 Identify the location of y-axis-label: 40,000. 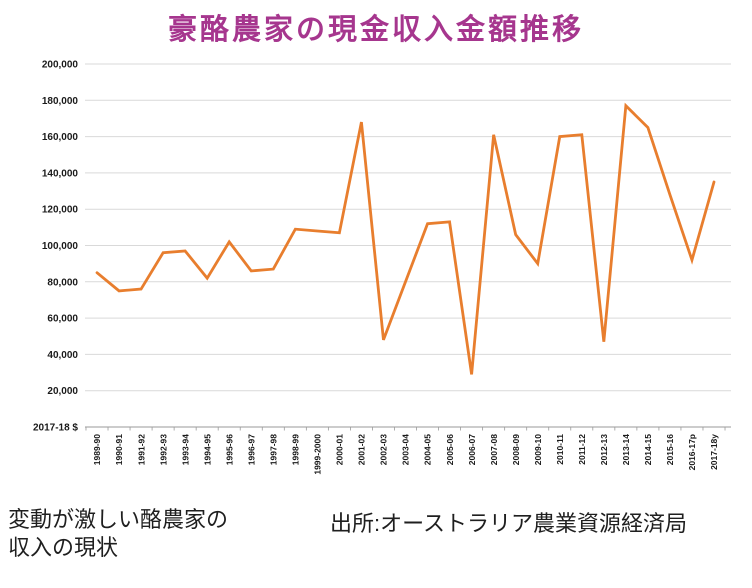
(62, 355).